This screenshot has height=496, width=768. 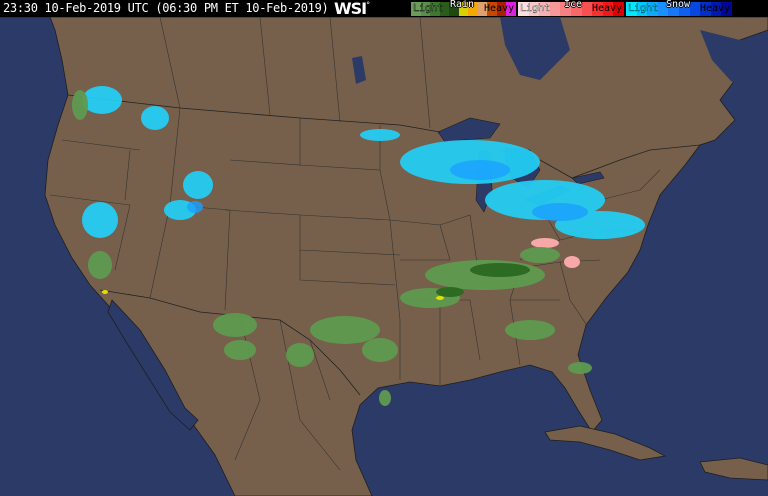 I want to click on legend-snow, so click(x=679, y=9).